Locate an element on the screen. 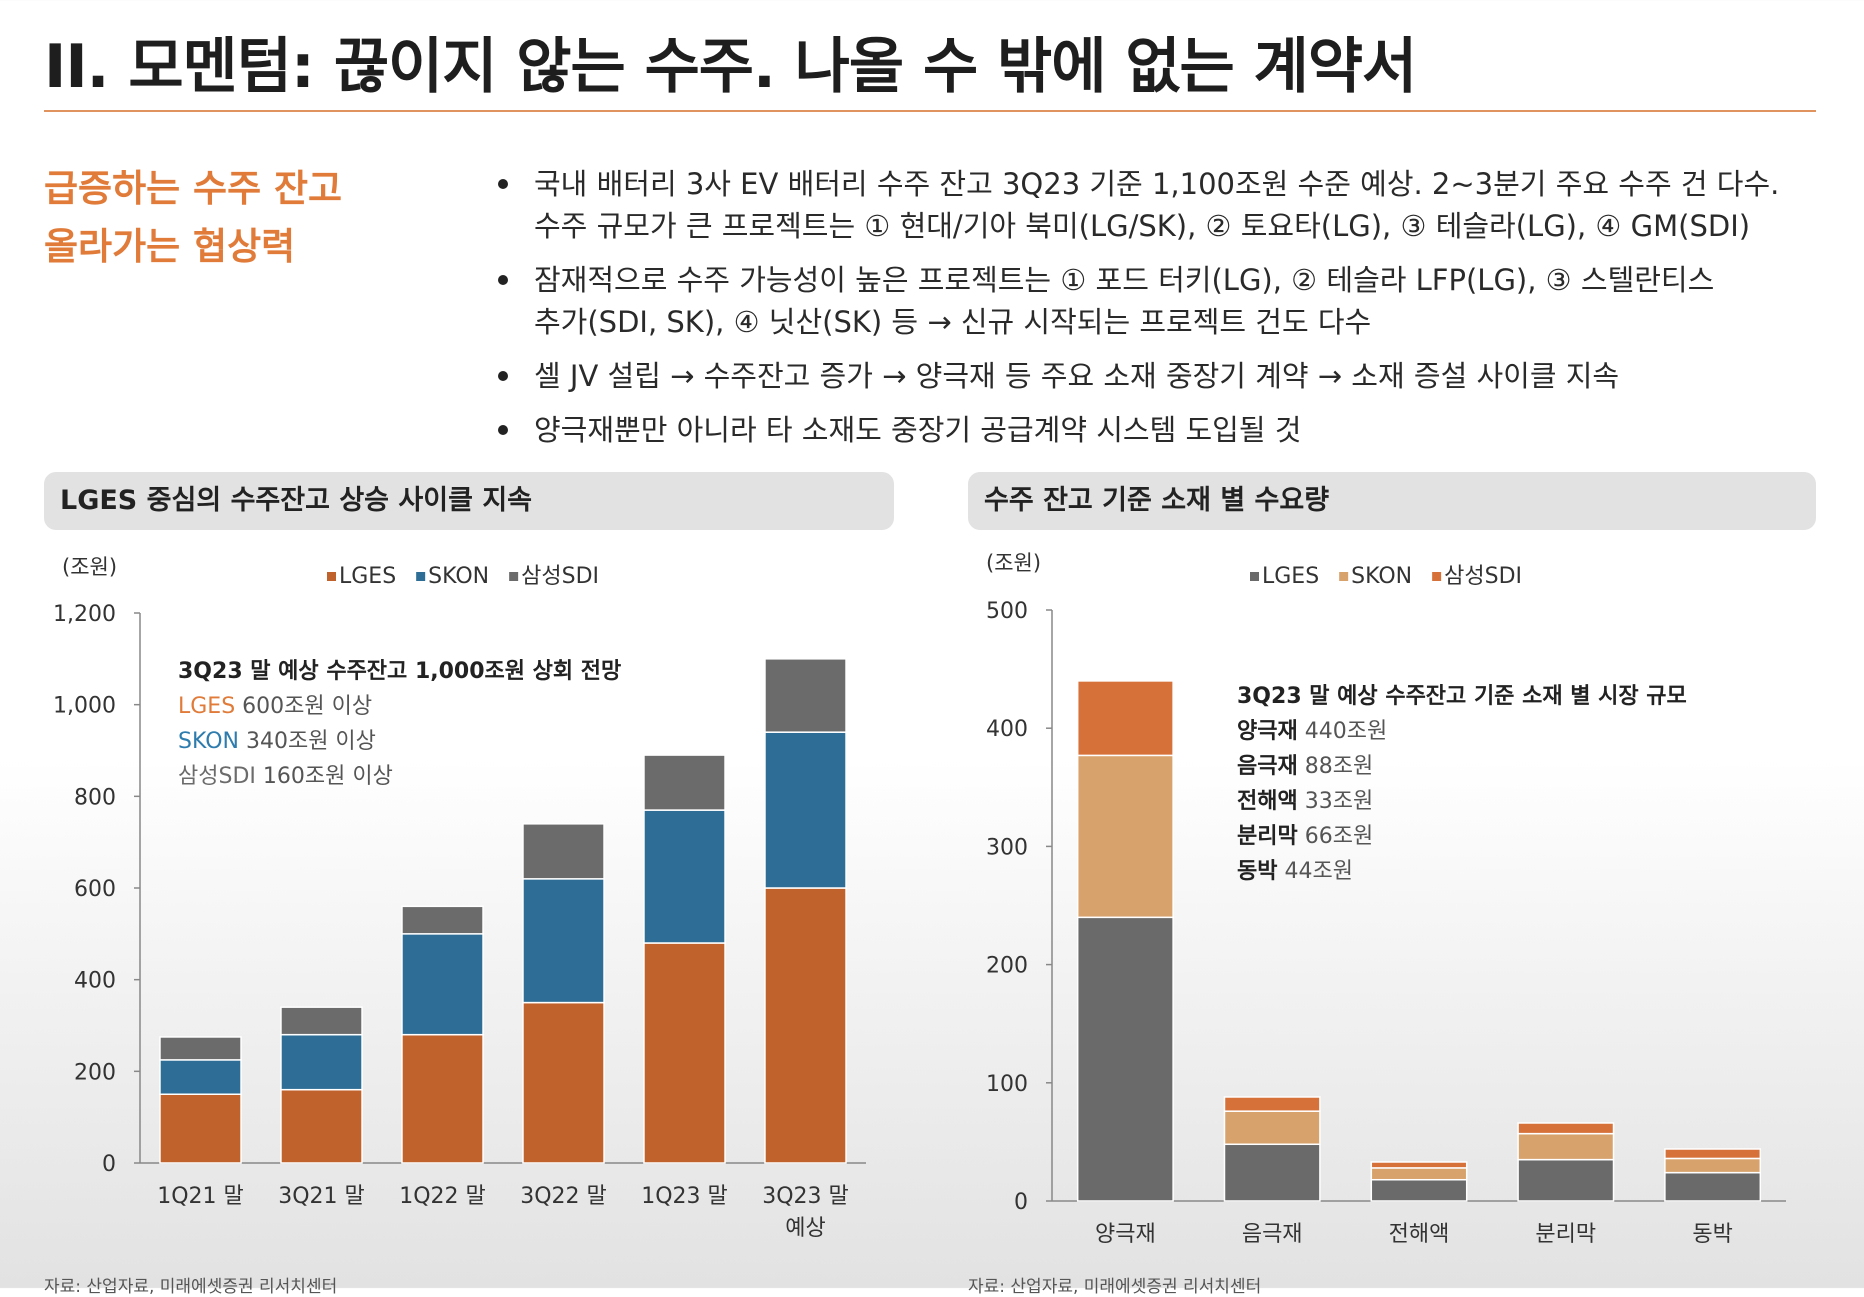 This screenshot has width=1864, height=1297. annotation-line: 동박 44조원 is located at coordinates (1295, 871).